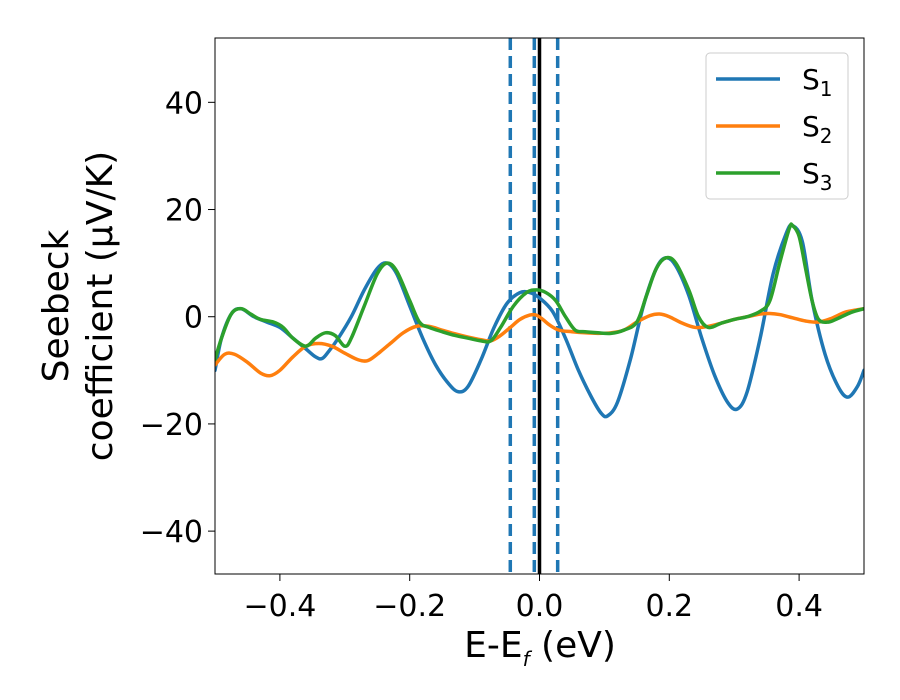 Image resolution: width=900 pixels, height=700 pixels. I want to click on x-axis-label-subscript: f, so click(528, 659).